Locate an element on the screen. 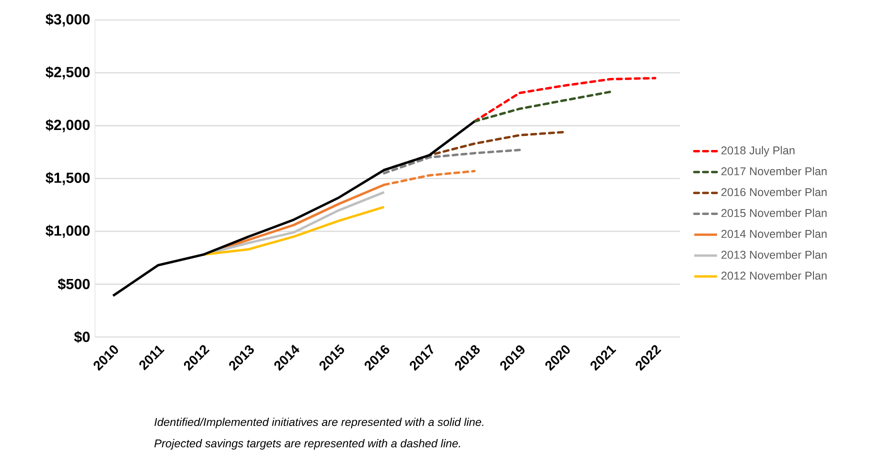 The image size is (894, 455). text: Projected savings targets are represented with a dashed line. is located at coordinates (307, 444).